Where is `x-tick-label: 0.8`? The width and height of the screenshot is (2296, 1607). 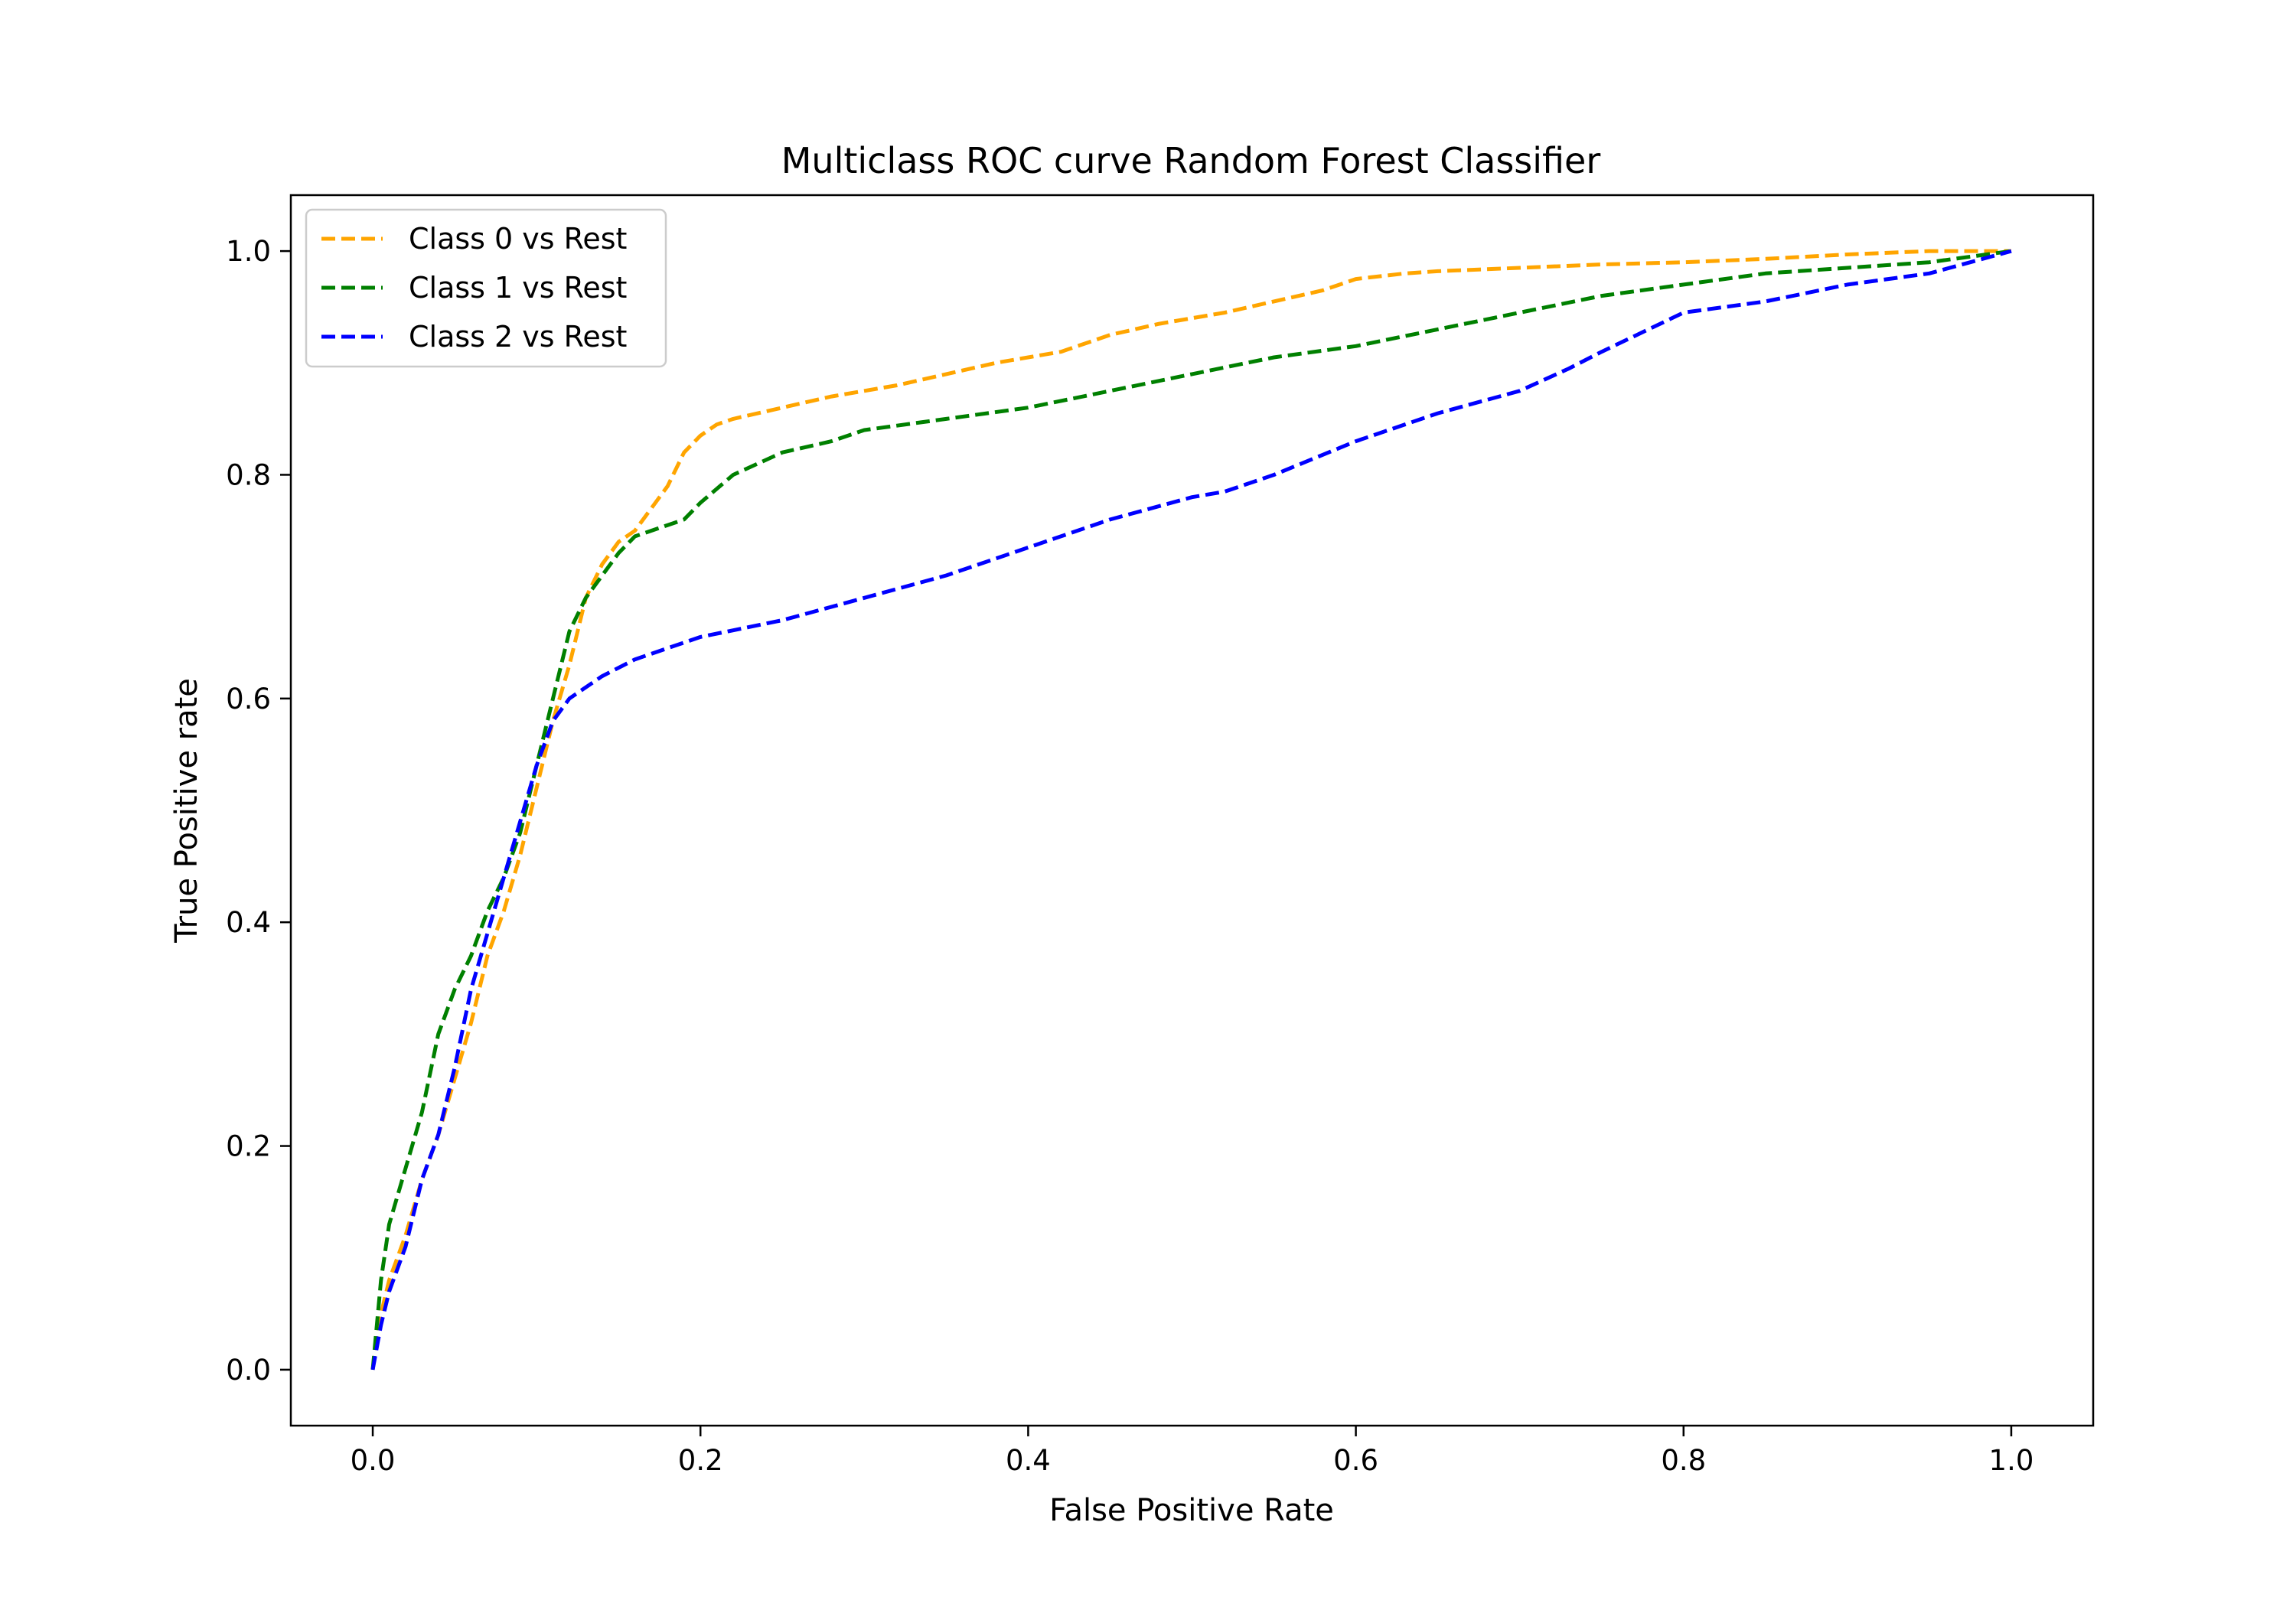
x-tick-label: 0.8 is located at coordinates (1683, 1460).